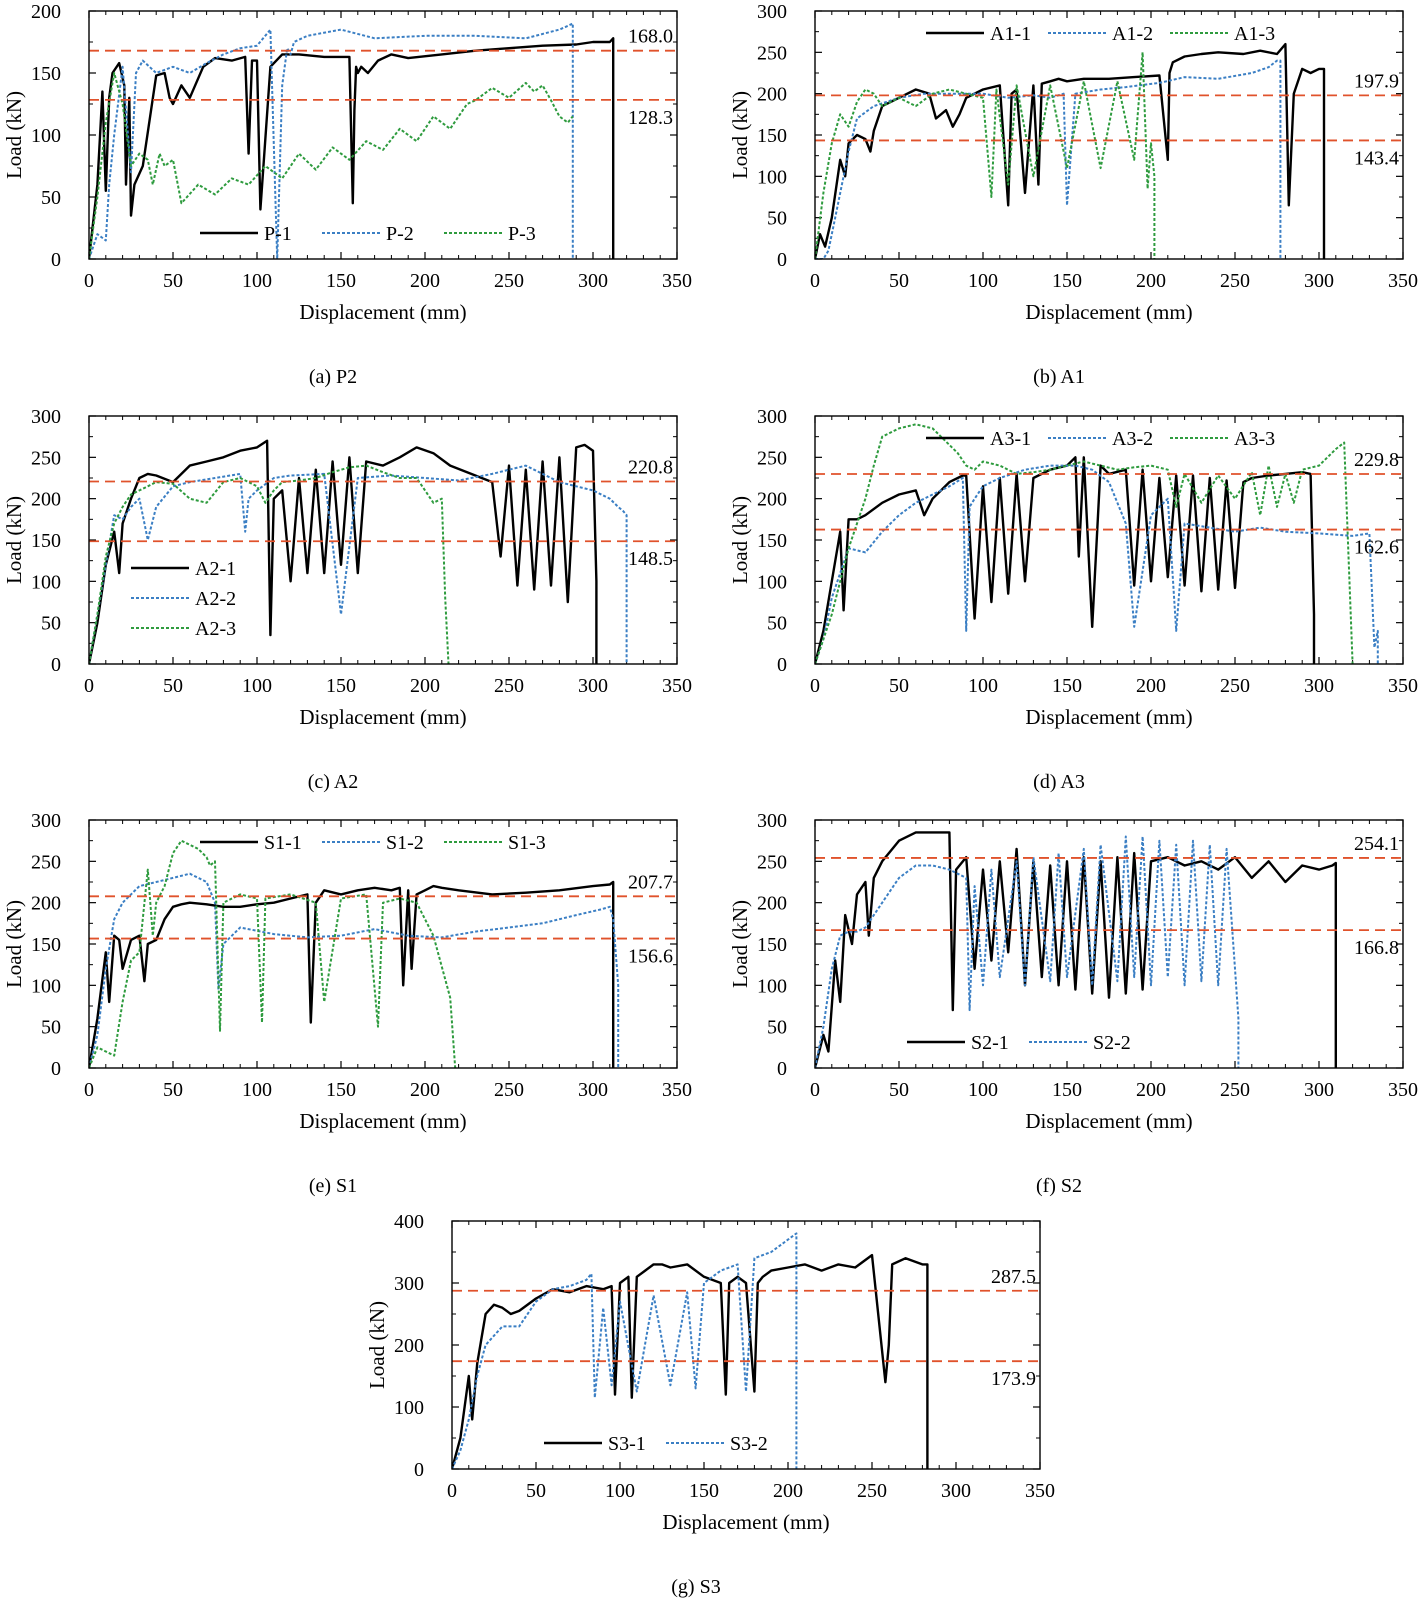 The height and width of the screenshot is (1605, 1424). What do you see at coordinates (1376, 844) in the screenshot?
I see `reference-label: 254.1` at bounding box center [1376, 844].